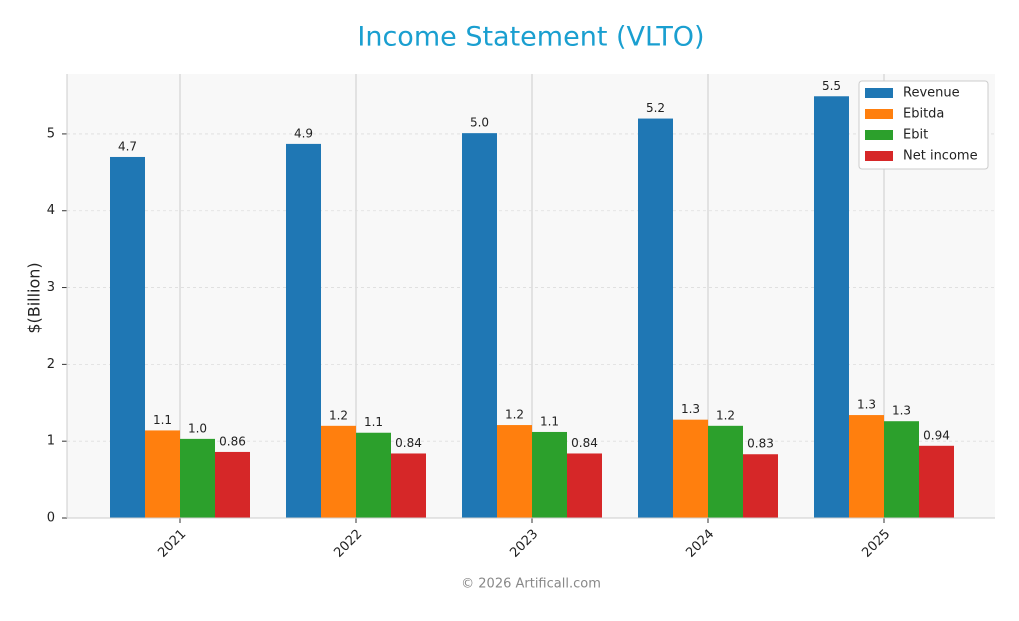  Describe the element at coordinates (51, 133) in the screenshot. I see `y-tick-label: 5` at that location.